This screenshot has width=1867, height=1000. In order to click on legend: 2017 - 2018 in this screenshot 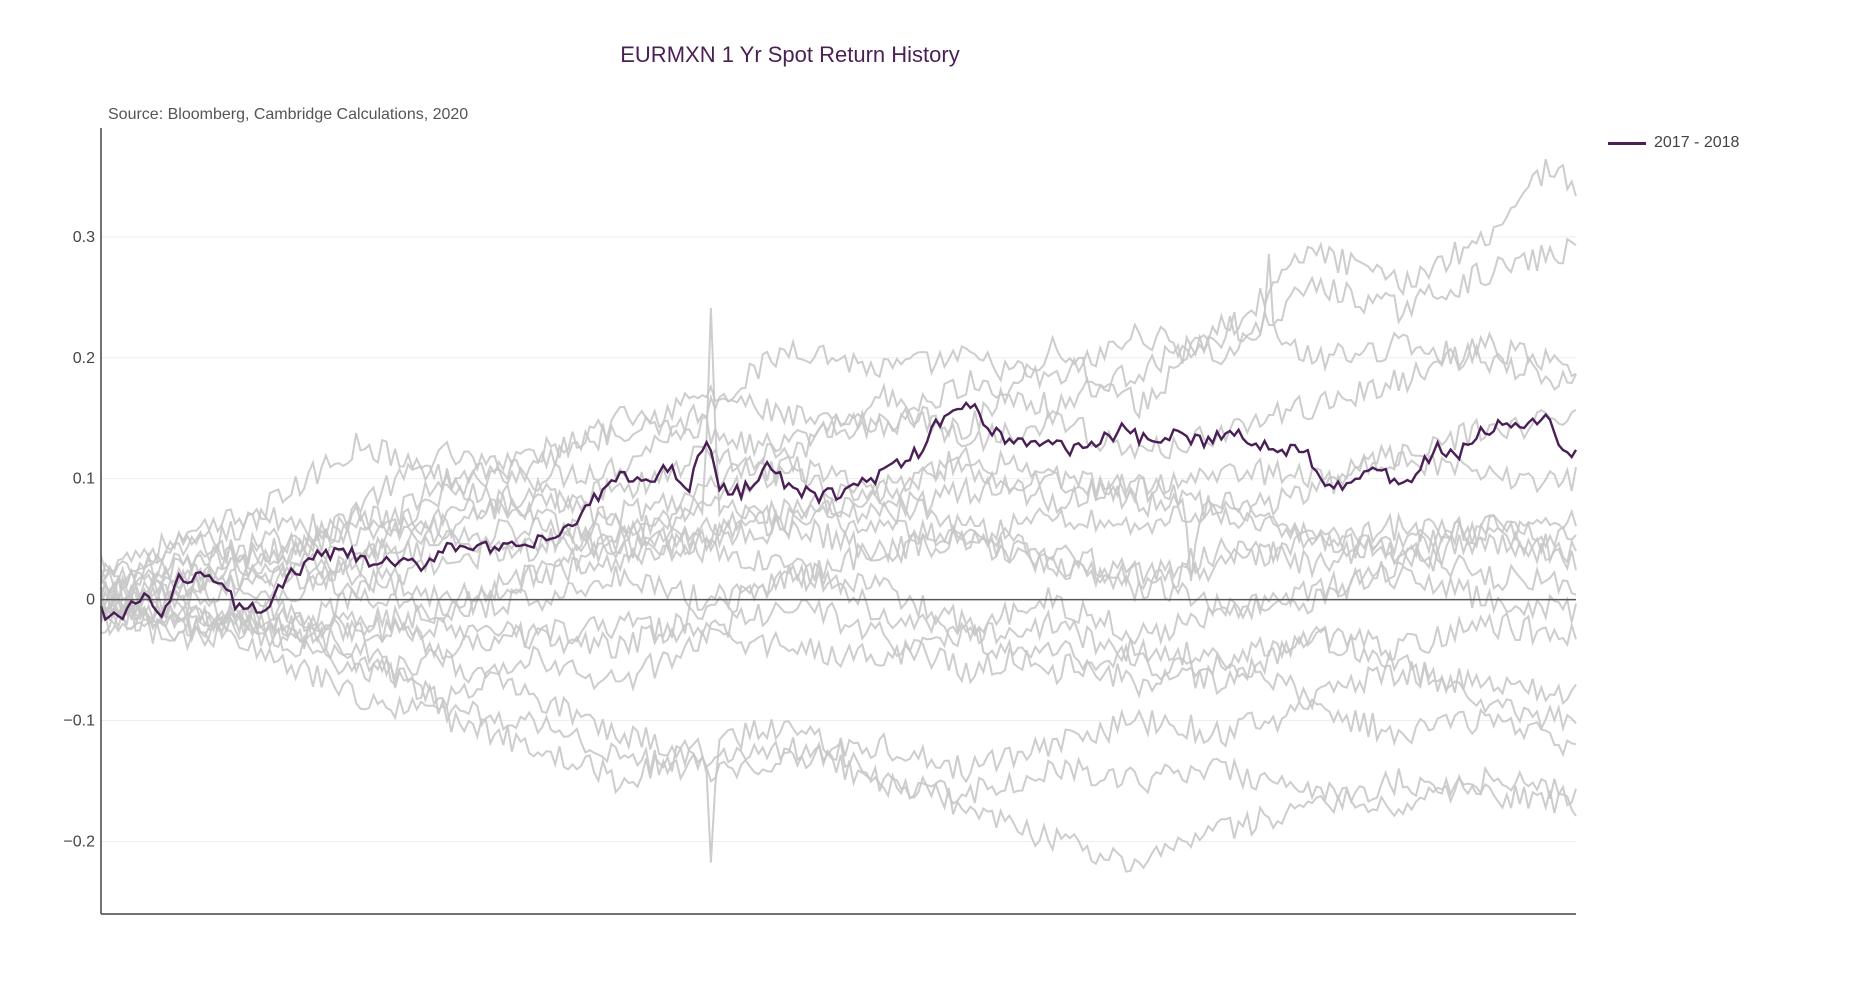, I will do `click(1673, 143)`.